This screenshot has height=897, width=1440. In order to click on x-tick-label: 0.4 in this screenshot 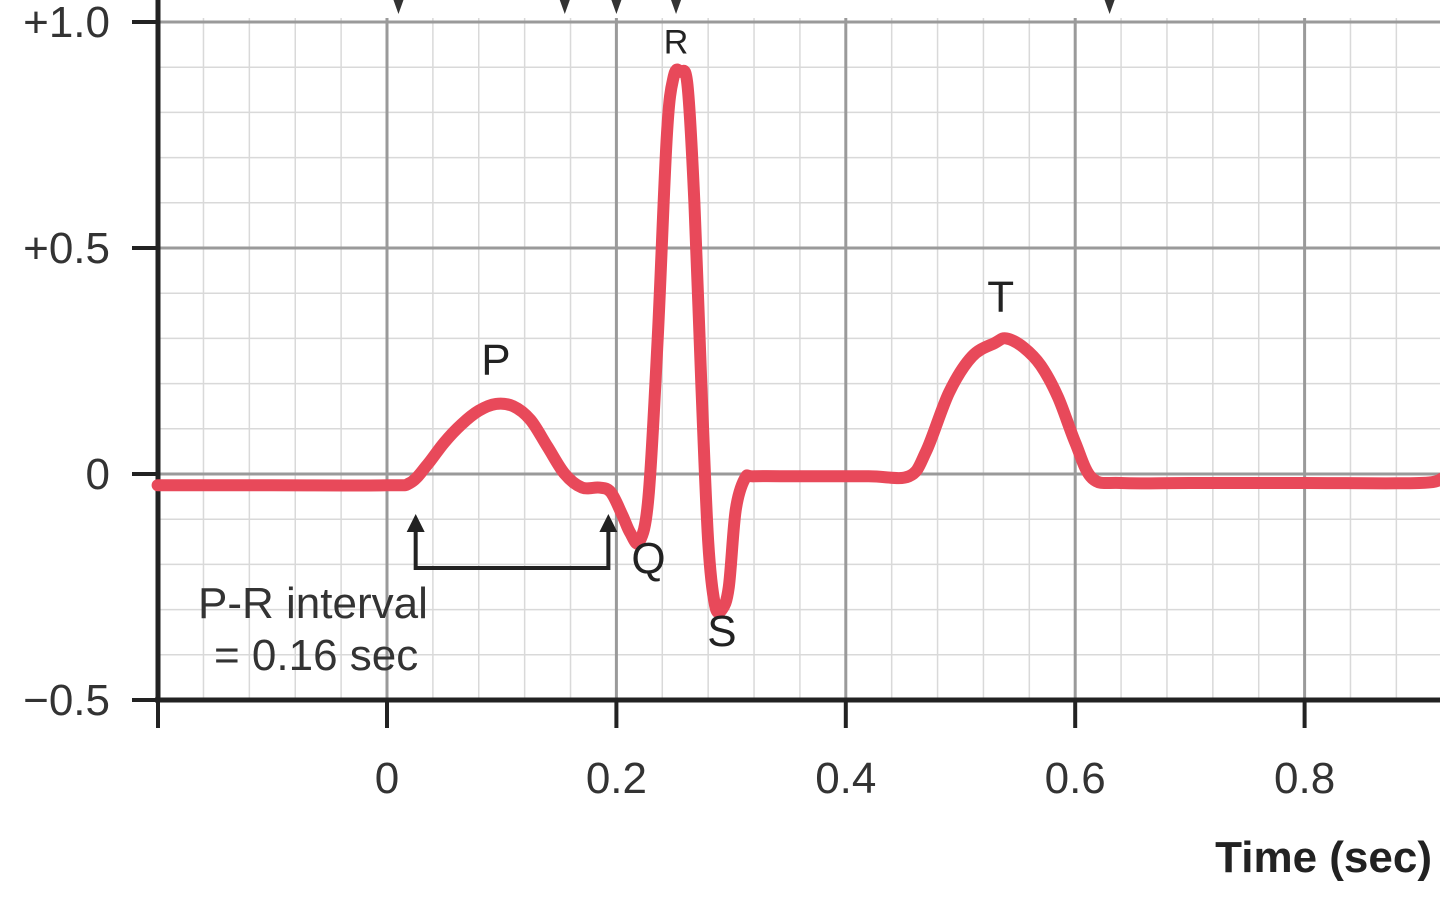, I will do `click(845, 778)`.